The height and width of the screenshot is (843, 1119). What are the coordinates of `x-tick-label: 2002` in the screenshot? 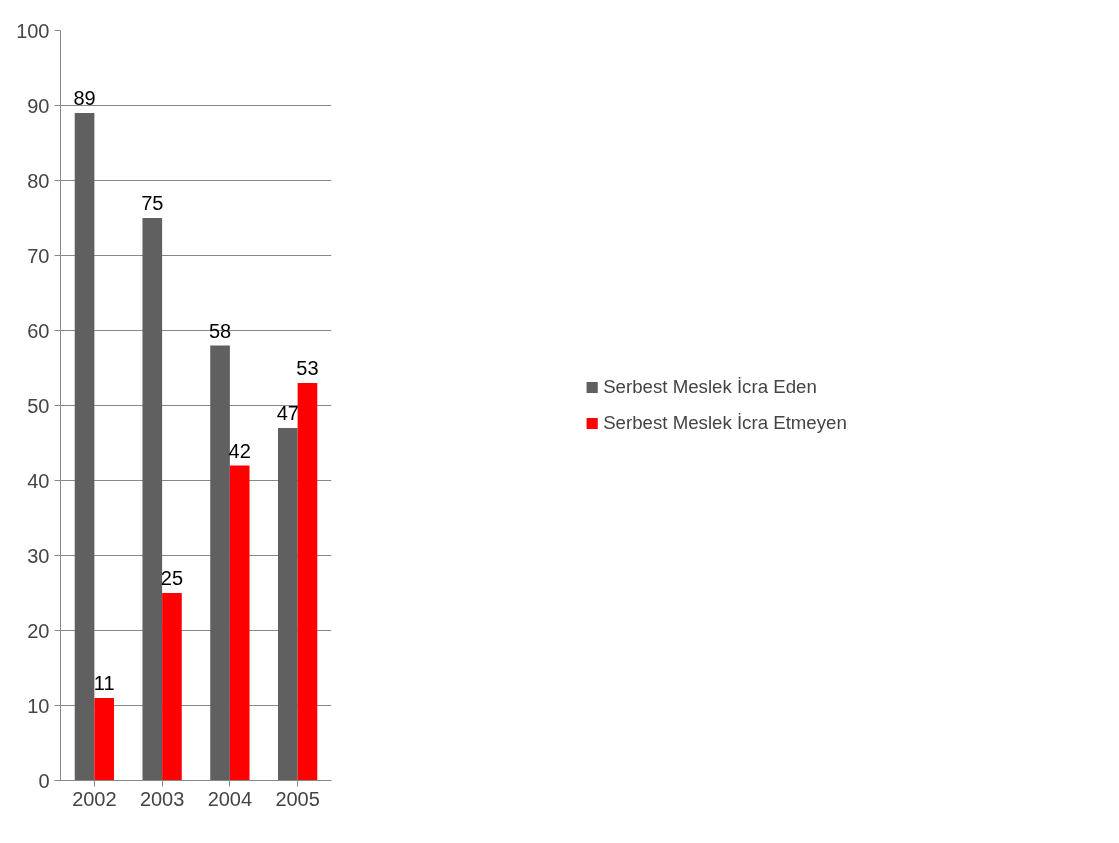 It's located at (94, 798).